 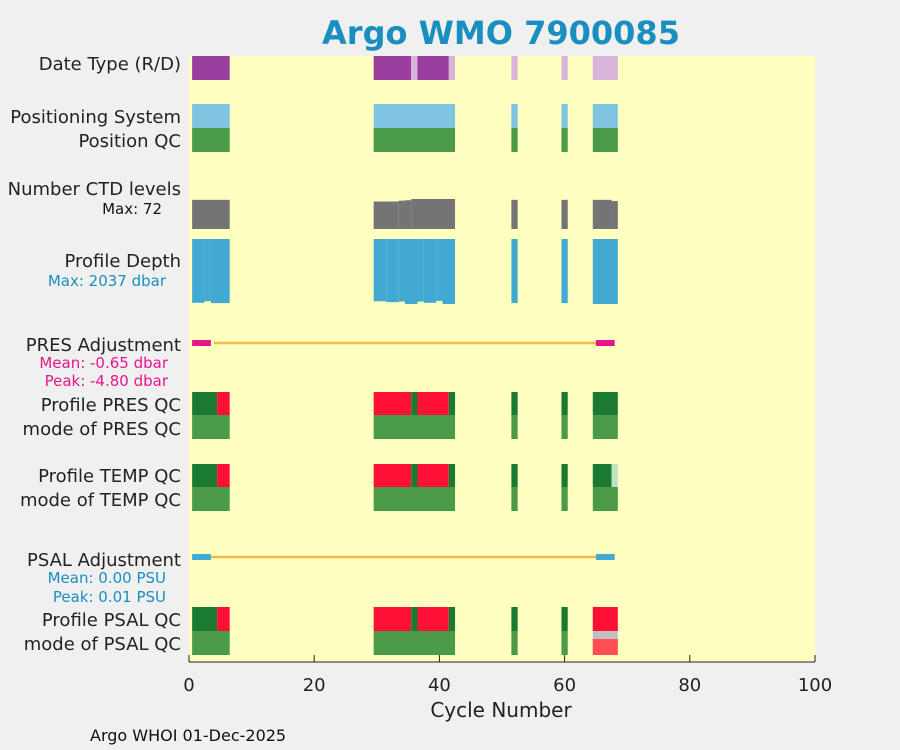 What do you see at coordinates (110, 64) in the screenshot?
I see `row-label: Date Type (R/D)` at bounding box center [110, 64].